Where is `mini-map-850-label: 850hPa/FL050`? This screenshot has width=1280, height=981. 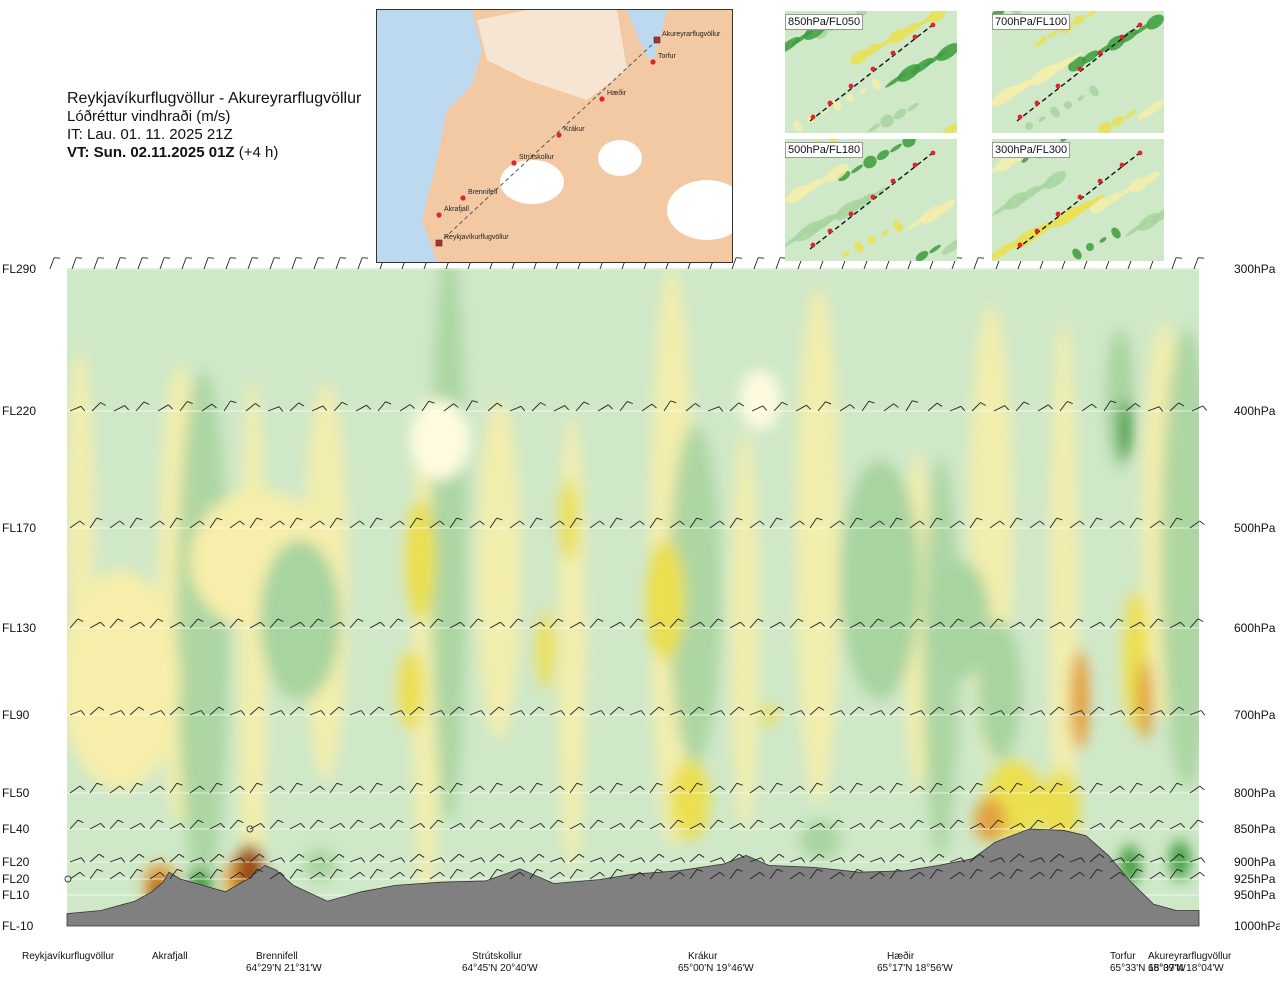
mini-map-850-label: 850hPa/FL050 is located at coordinates (824, 22).